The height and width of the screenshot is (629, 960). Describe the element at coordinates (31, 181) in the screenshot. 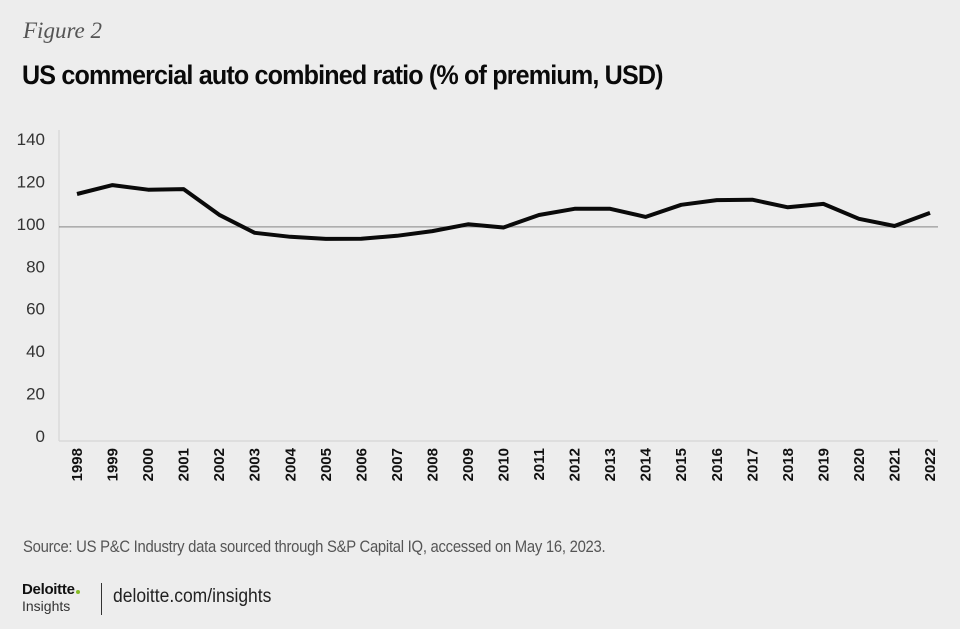

I see `y-tick-label: 120` at that location.